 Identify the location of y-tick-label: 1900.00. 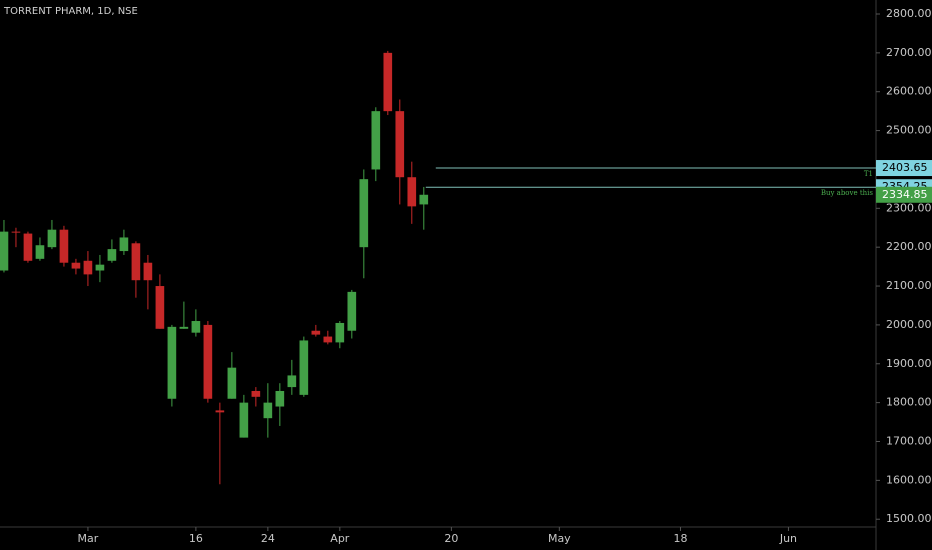
(909, 363).